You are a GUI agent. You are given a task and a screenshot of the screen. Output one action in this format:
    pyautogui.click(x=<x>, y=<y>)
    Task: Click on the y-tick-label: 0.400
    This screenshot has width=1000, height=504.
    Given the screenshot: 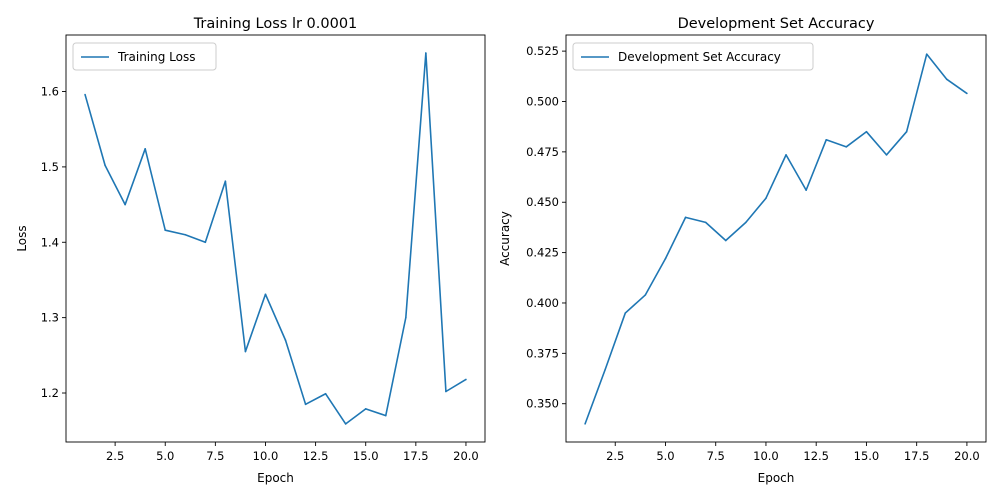 What is the action you would take?
    pyautogui.click(x=542, y=303)
    